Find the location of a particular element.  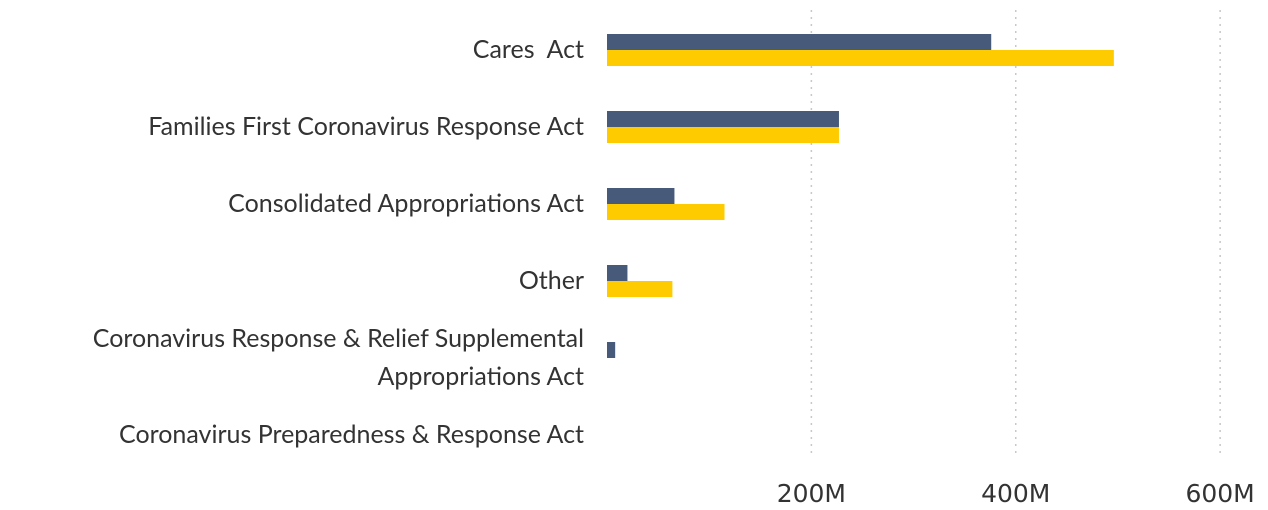

x-tick-label: 600M is located at coordinates (1219, 493).